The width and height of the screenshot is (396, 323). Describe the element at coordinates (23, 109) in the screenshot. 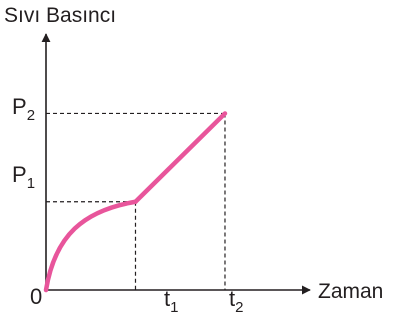

I see `y-tick-label-p2: P2` at that location.